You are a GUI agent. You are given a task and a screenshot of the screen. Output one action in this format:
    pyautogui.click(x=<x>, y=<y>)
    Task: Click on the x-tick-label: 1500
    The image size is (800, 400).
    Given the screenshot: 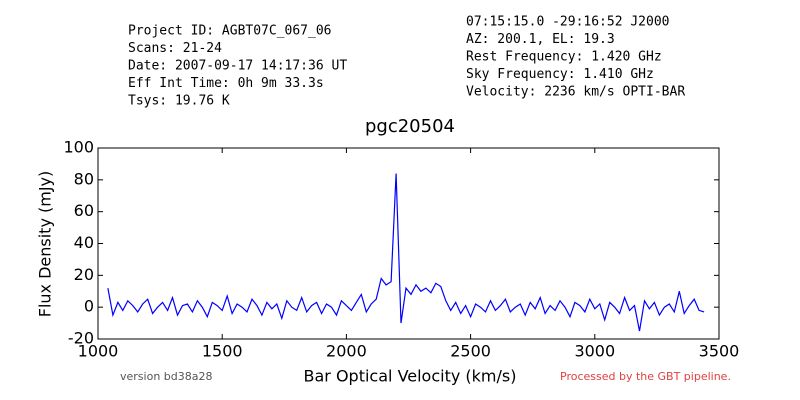 What is the action you would take?
    pyautogui.click(x=222, y=351)
    